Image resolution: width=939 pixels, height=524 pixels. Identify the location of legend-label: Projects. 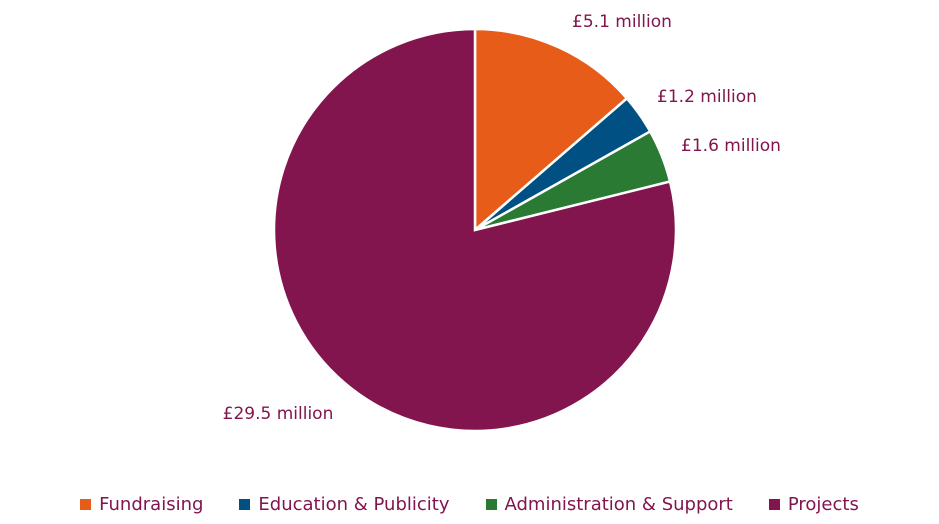
(823, 504).